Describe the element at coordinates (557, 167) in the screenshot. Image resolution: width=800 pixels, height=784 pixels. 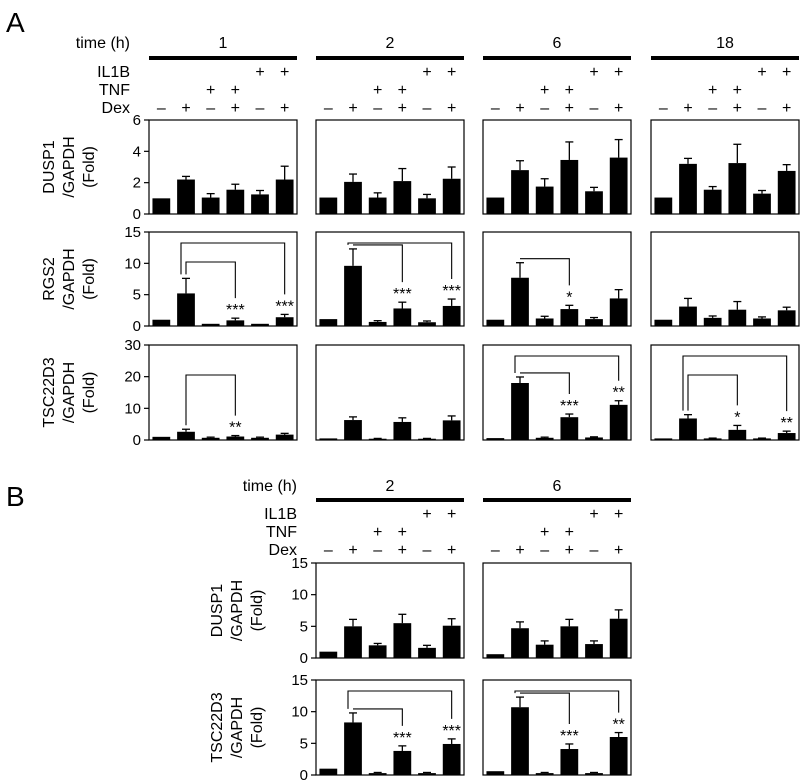
I see `plot-frame-dusp1-6h` at that location.